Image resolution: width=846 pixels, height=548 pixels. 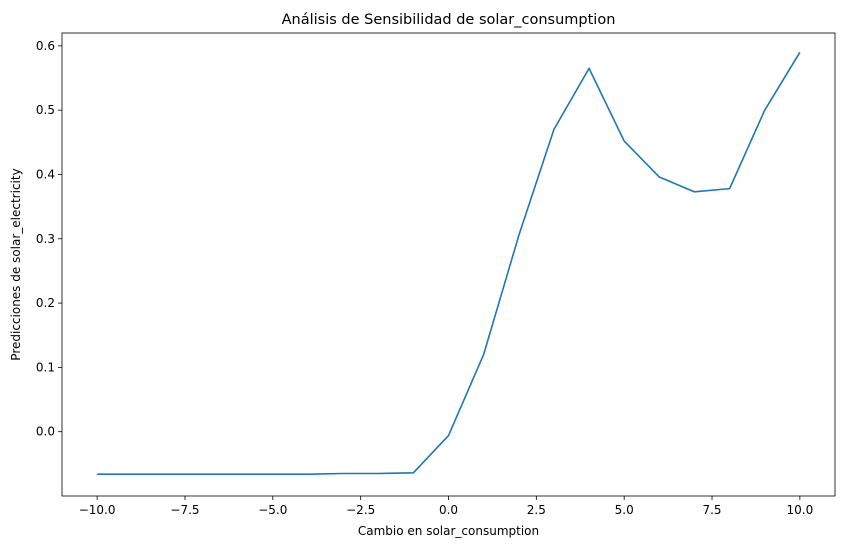 I want to click on y-axis-title: Predicciones de solar_electricity, so click(x=16, y=264).